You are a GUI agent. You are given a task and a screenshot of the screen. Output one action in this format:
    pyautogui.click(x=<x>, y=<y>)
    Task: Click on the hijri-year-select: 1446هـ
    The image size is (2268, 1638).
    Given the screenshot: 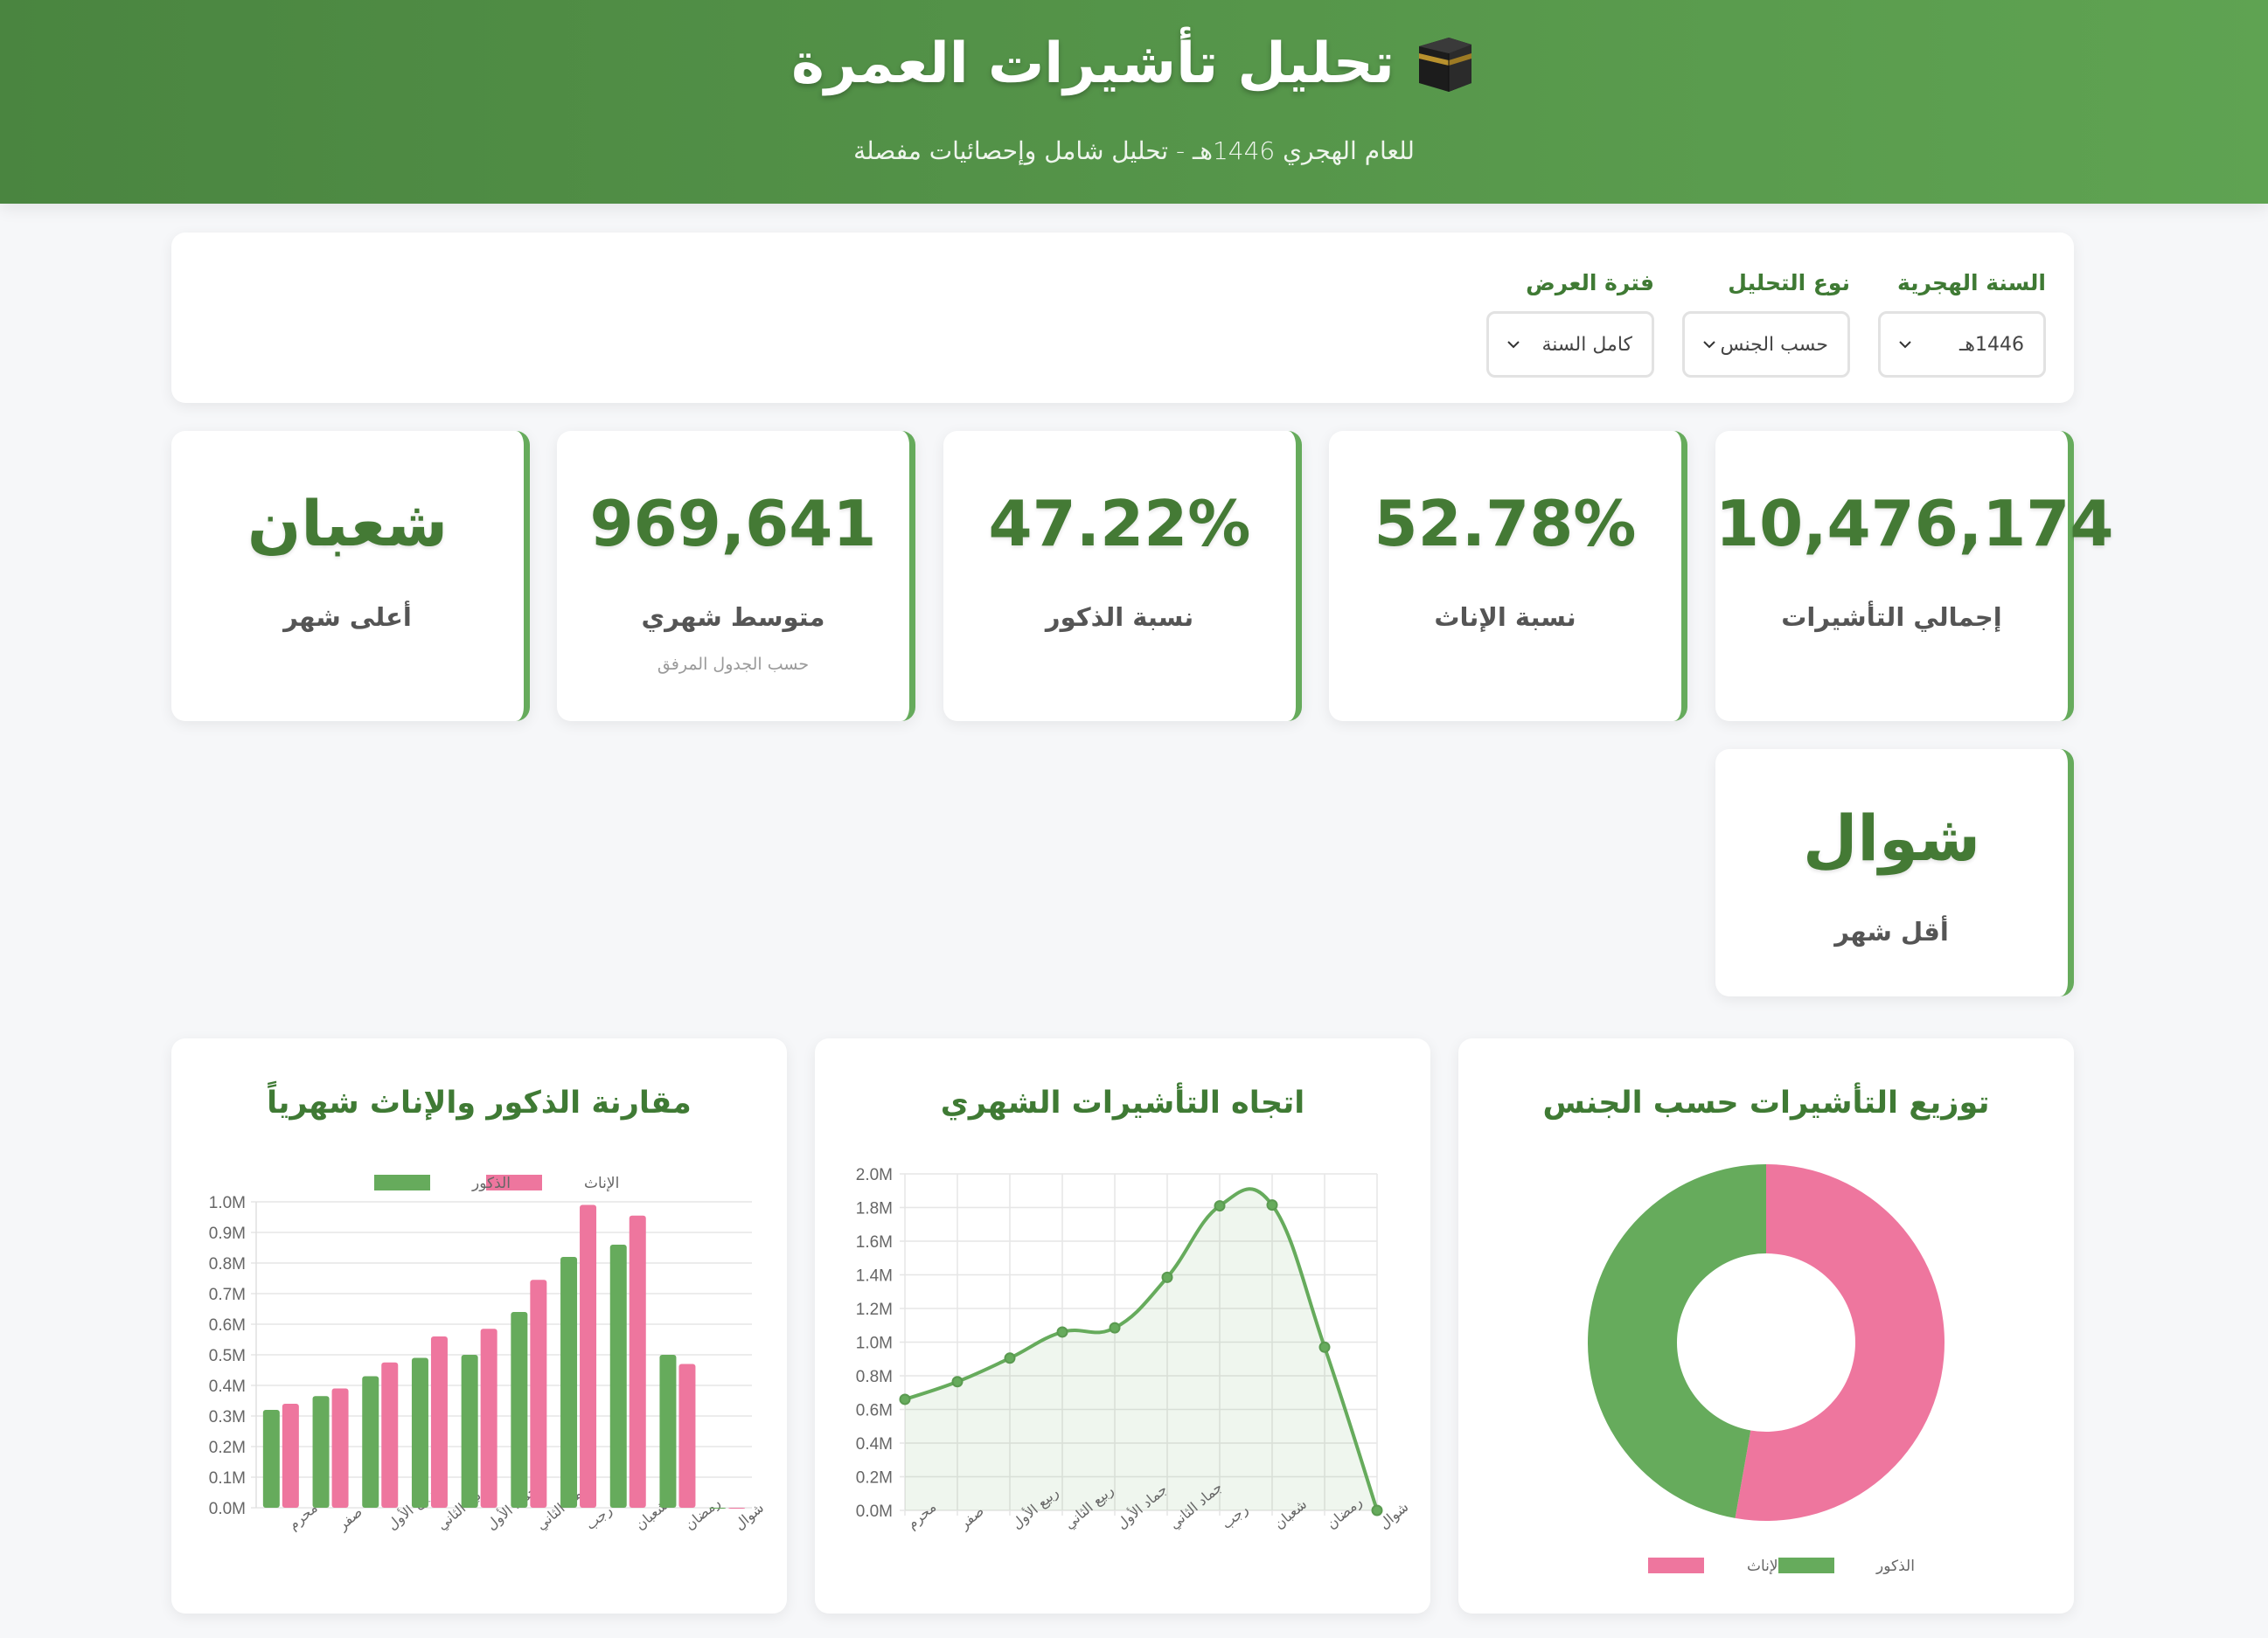 What is the action you would take?
    pyautogui.click(x=1962, y=344)
    